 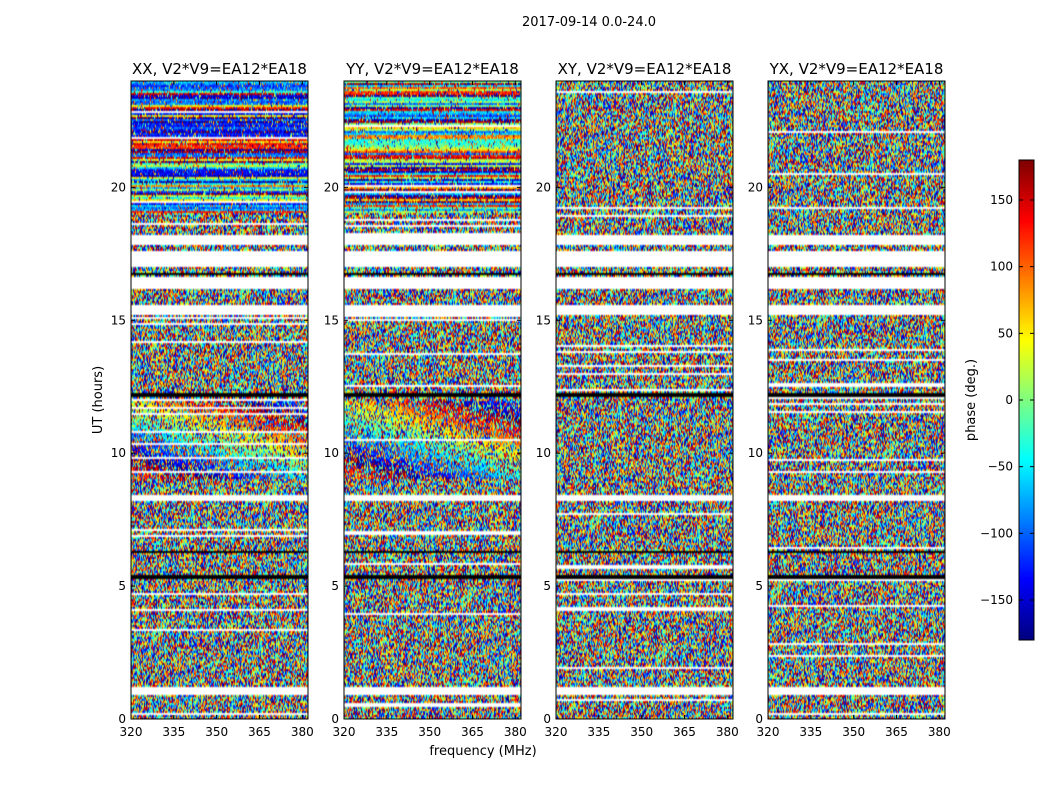 What do you see at coordinates (219, 69) in the screenshot?
I see `panel-title-0: XX, V2*V9=EA12*EA18` at bounding box center [219, 69].